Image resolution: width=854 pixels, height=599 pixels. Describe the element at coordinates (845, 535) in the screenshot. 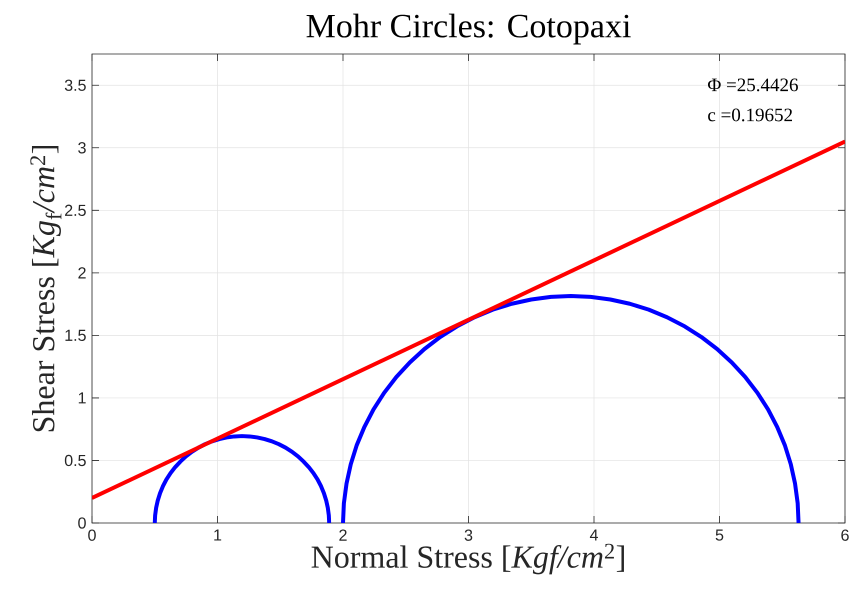

I see `x-tick-label: 6` at that location.